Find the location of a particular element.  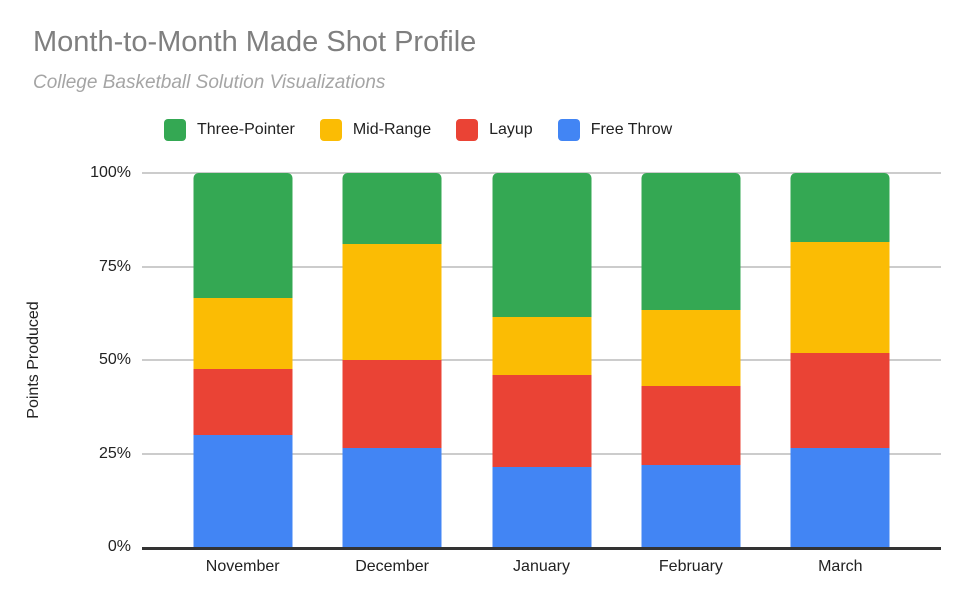

stacked-bar-december is located at coordinates (392, 360).